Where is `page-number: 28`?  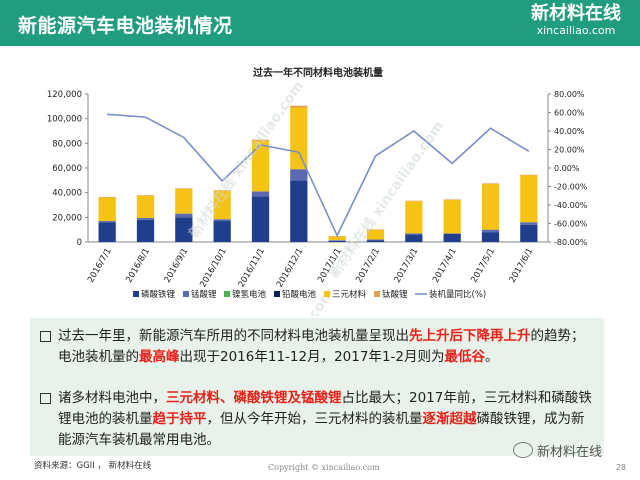
page-number: 28 is located at coordinates (620, 467).